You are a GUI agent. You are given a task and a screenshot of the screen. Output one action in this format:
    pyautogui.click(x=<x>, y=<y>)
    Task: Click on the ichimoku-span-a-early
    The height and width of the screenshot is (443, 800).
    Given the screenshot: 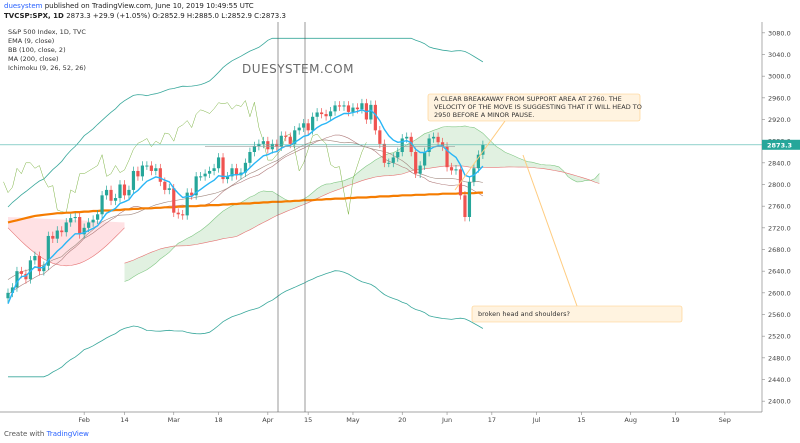 What is the action you would take?
    pyautogui.click(x=66, y=247)
    